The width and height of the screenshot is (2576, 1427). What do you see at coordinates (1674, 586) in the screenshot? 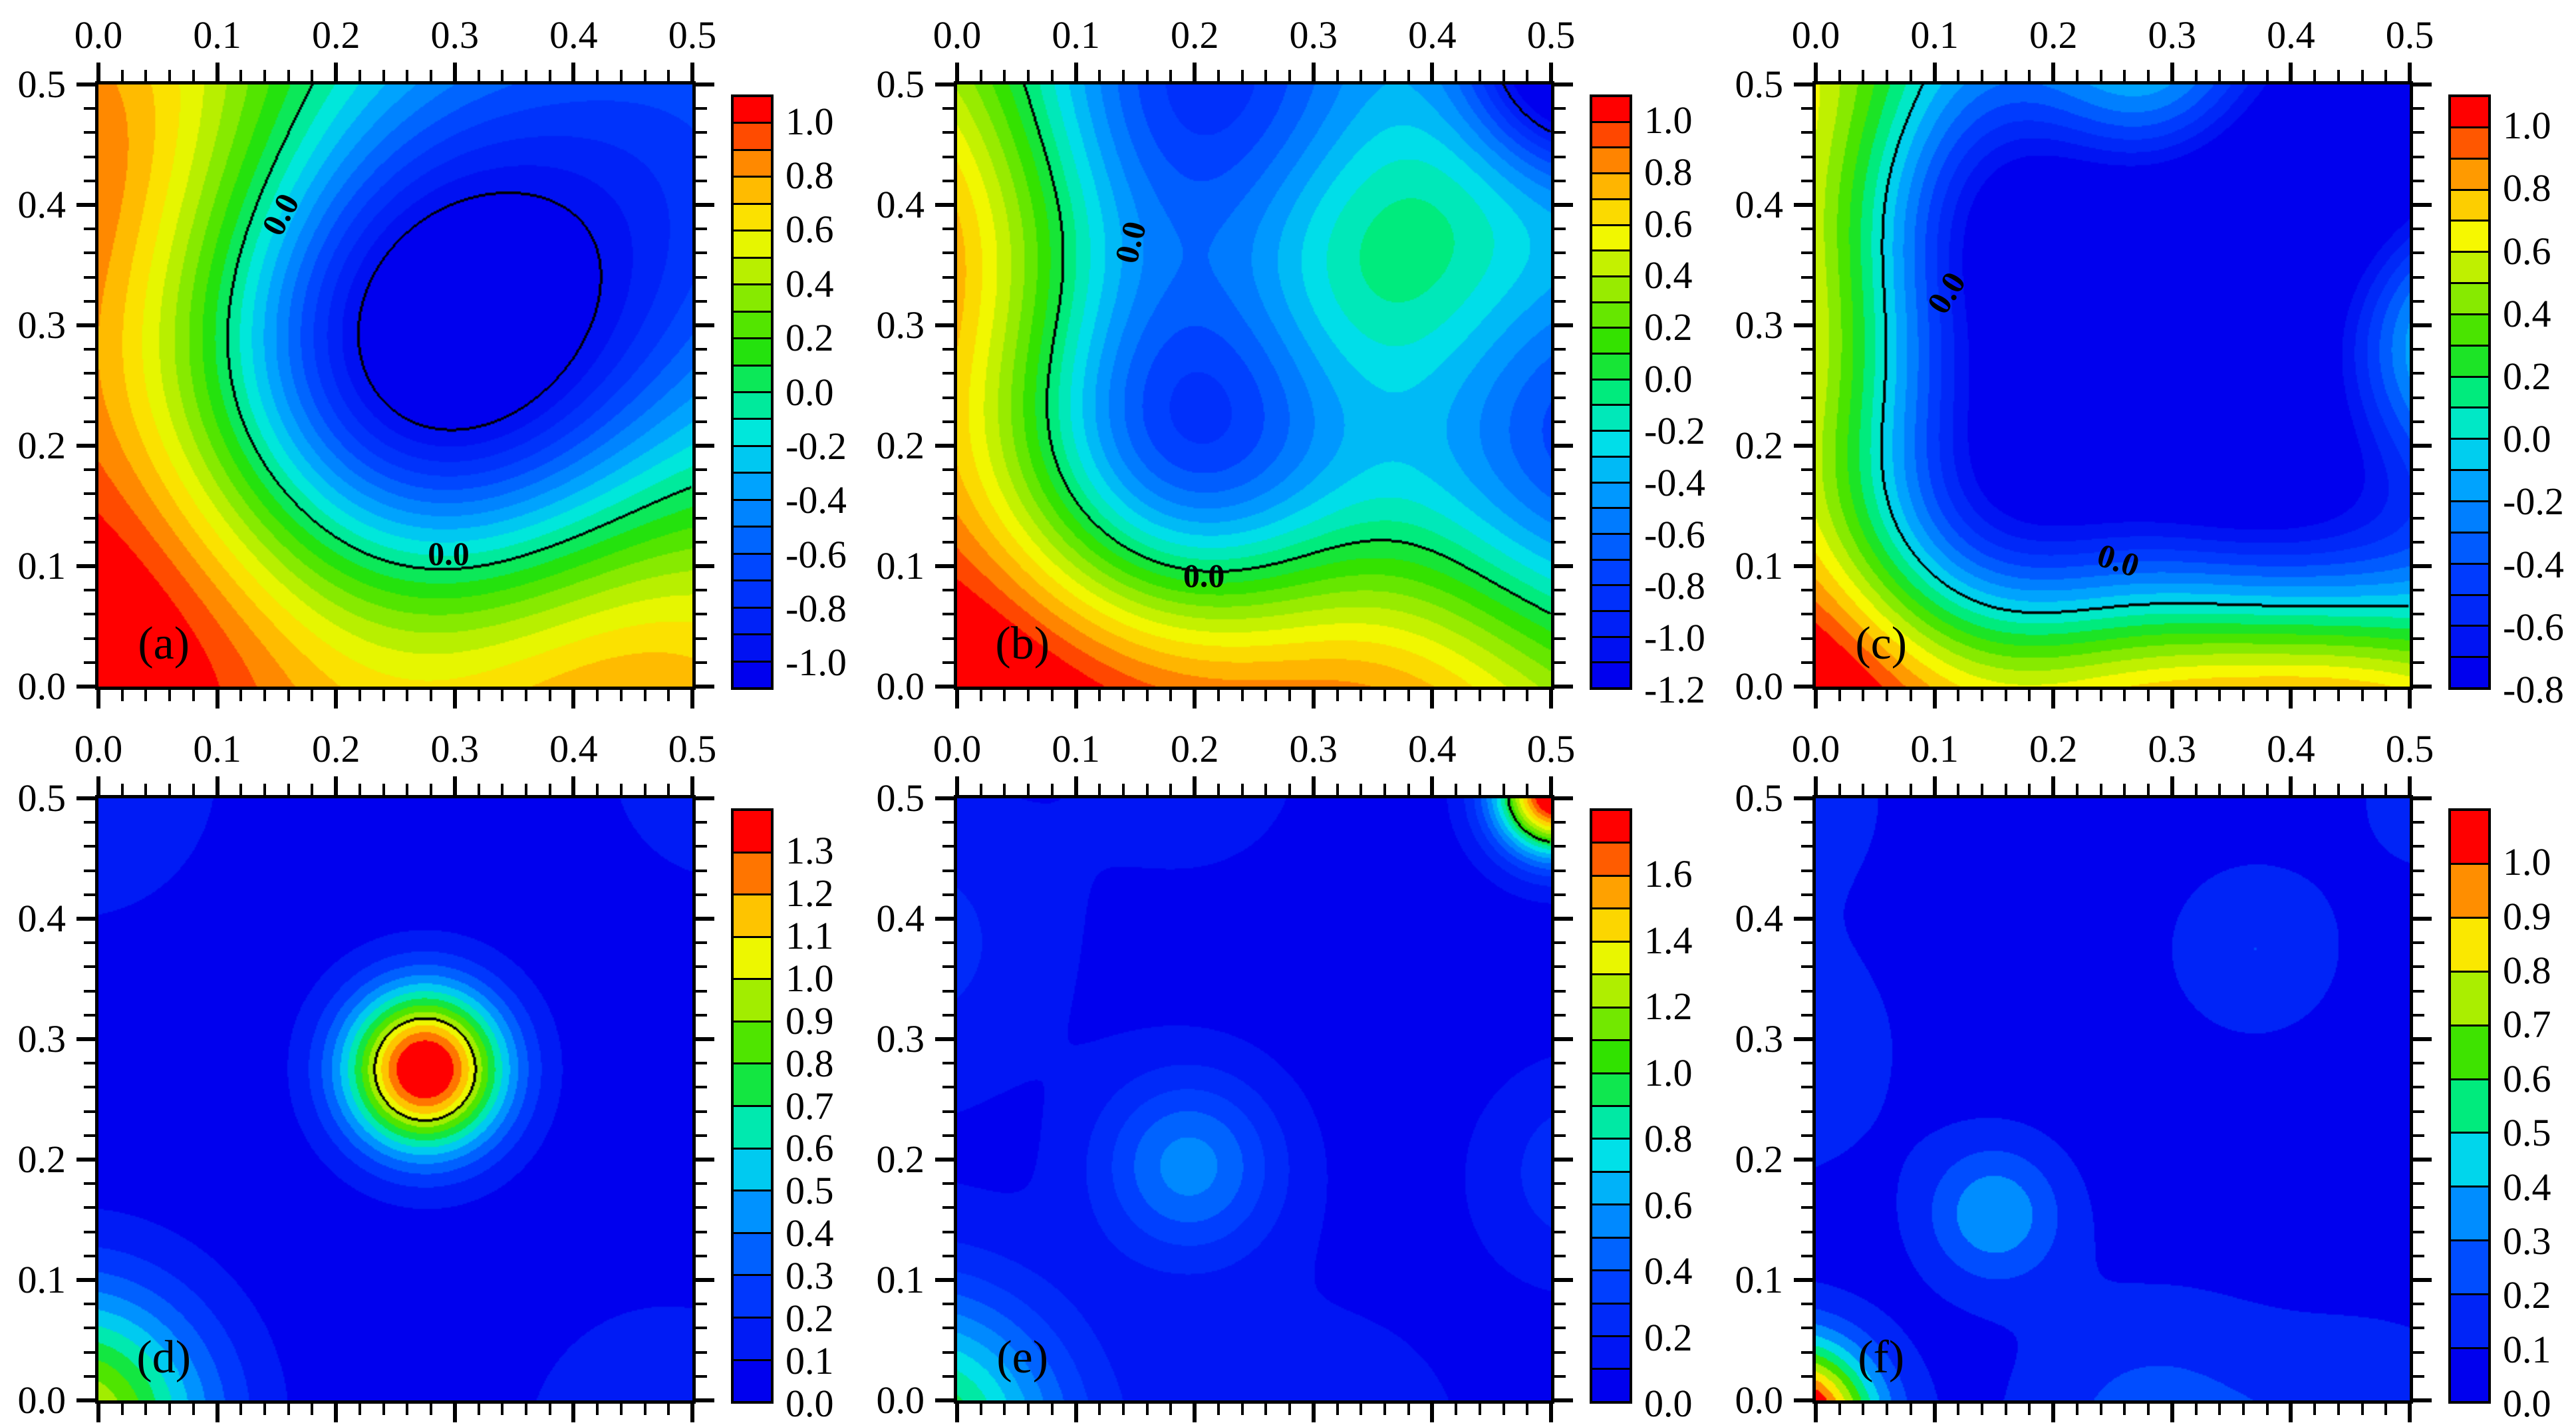
I see `colorbar-tick-label: -0.8` at bounding box center [1674, 586].